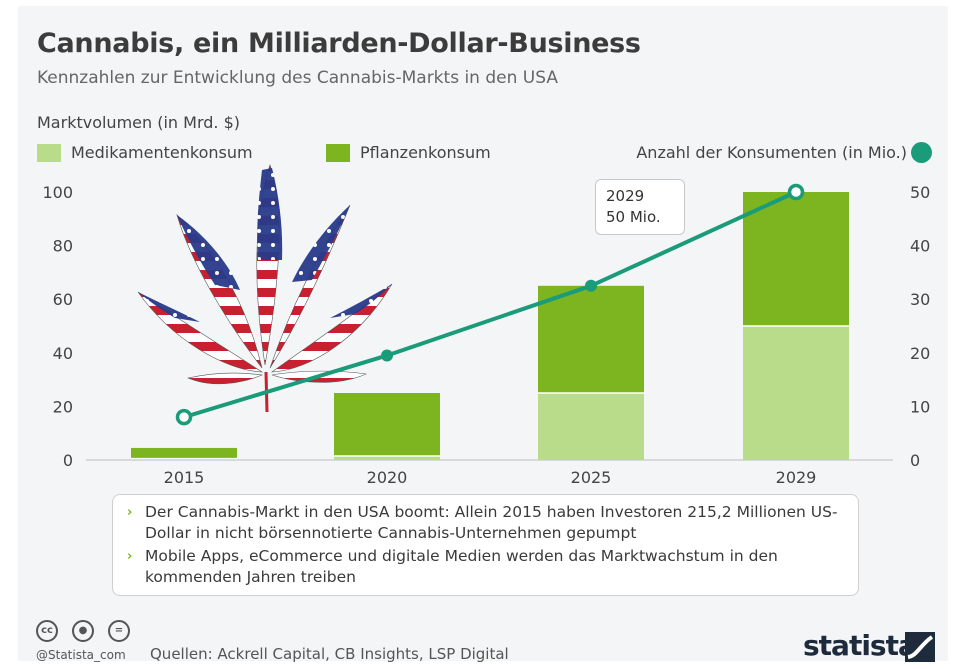  What do you see at coordinates (625, 196) in the screenshot?
I see `annotation-line-1: 2029` at bounding box center [625, 196].